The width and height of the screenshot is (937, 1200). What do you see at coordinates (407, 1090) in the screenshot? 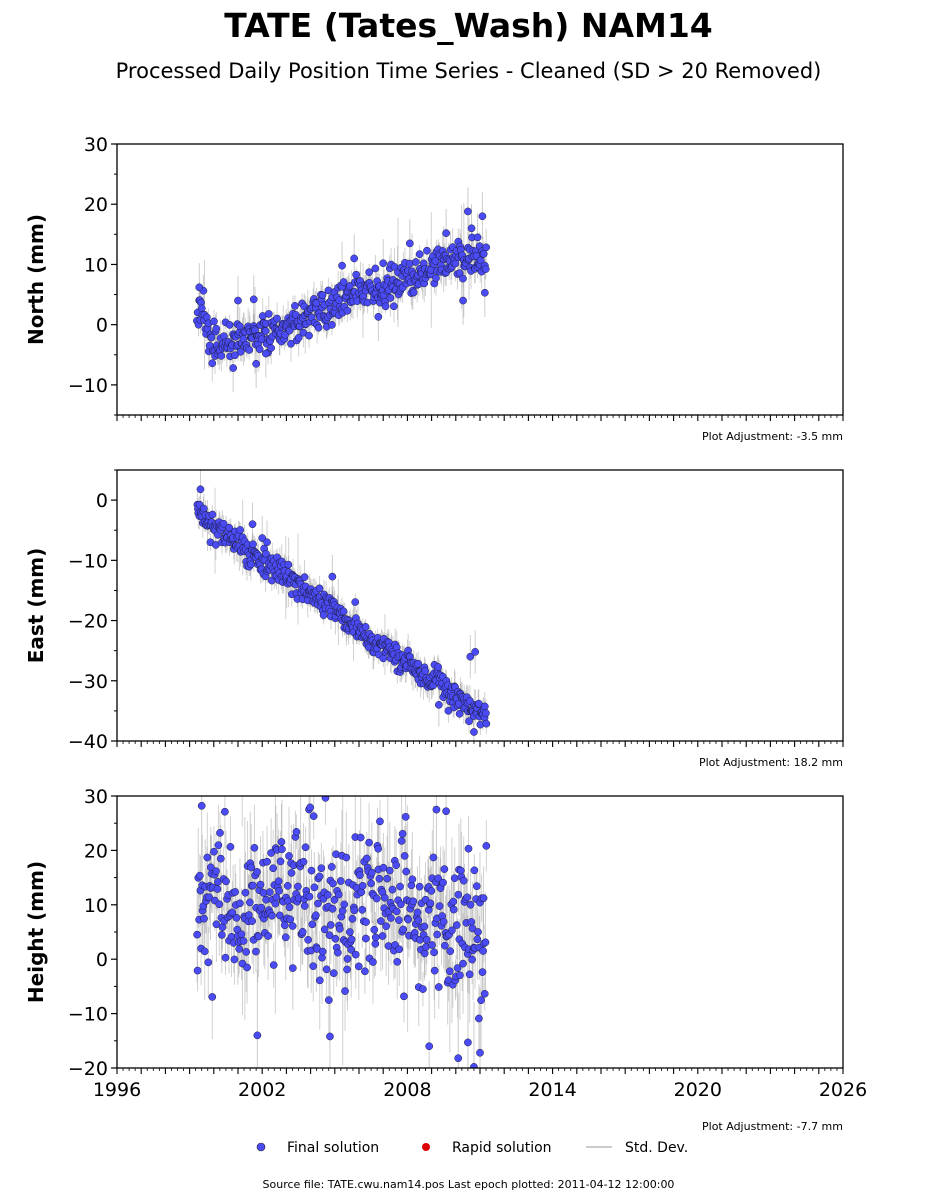
I see `x-tick-label: 2008` at bounding box center [407, 1090].